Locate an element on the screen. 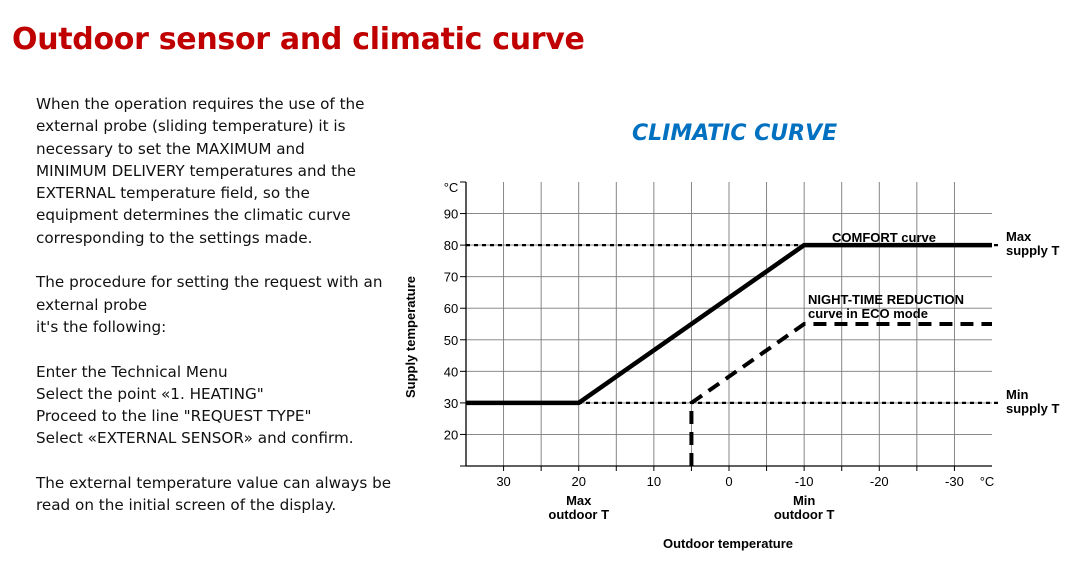  x-axis-title: Outdoor temperature is located at coordinates (728, 543).